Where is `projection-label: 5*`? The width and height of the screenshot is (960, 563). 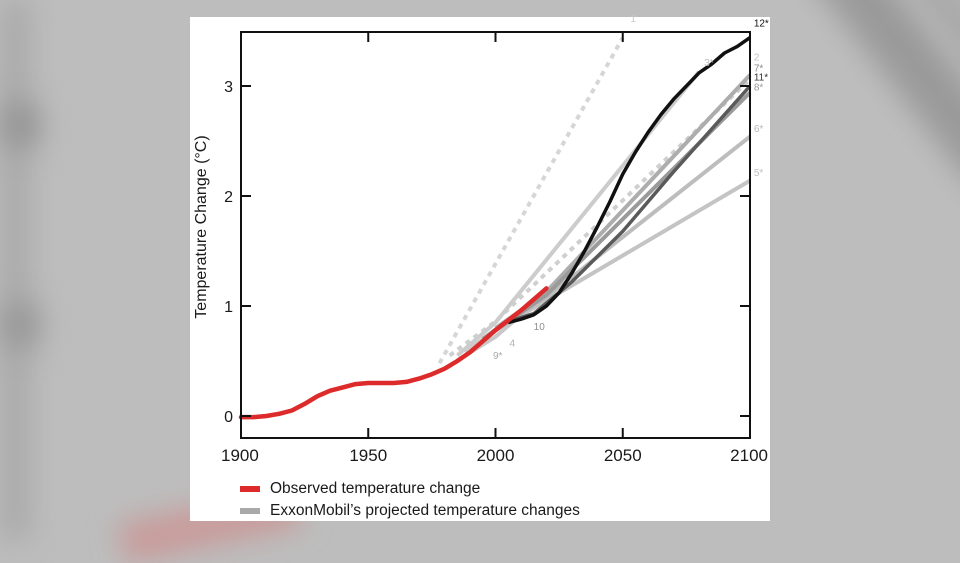
projection-label: 5* is located at coordinates (759, 173).